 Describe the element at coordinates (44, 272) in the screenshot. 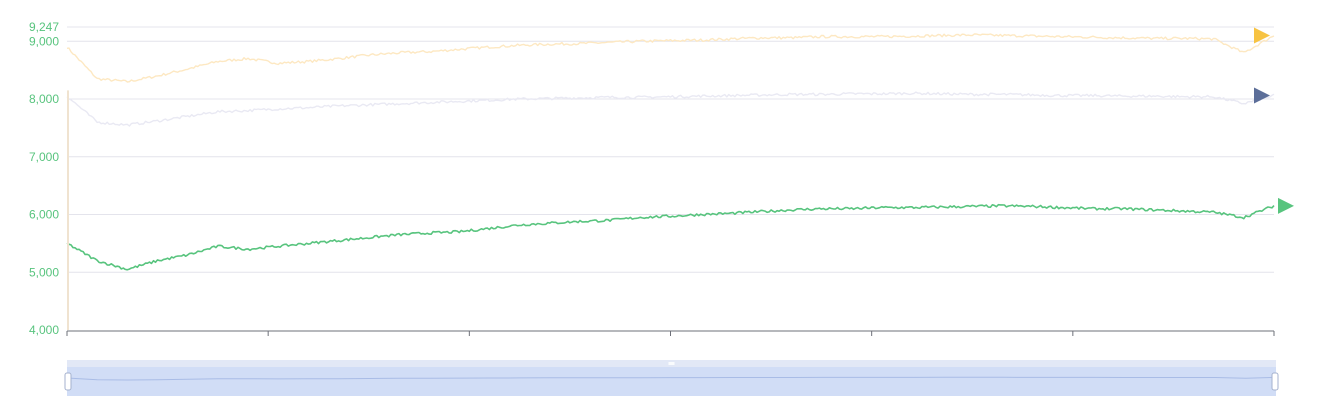

I see `y-tick-label: 5,000` at that location.